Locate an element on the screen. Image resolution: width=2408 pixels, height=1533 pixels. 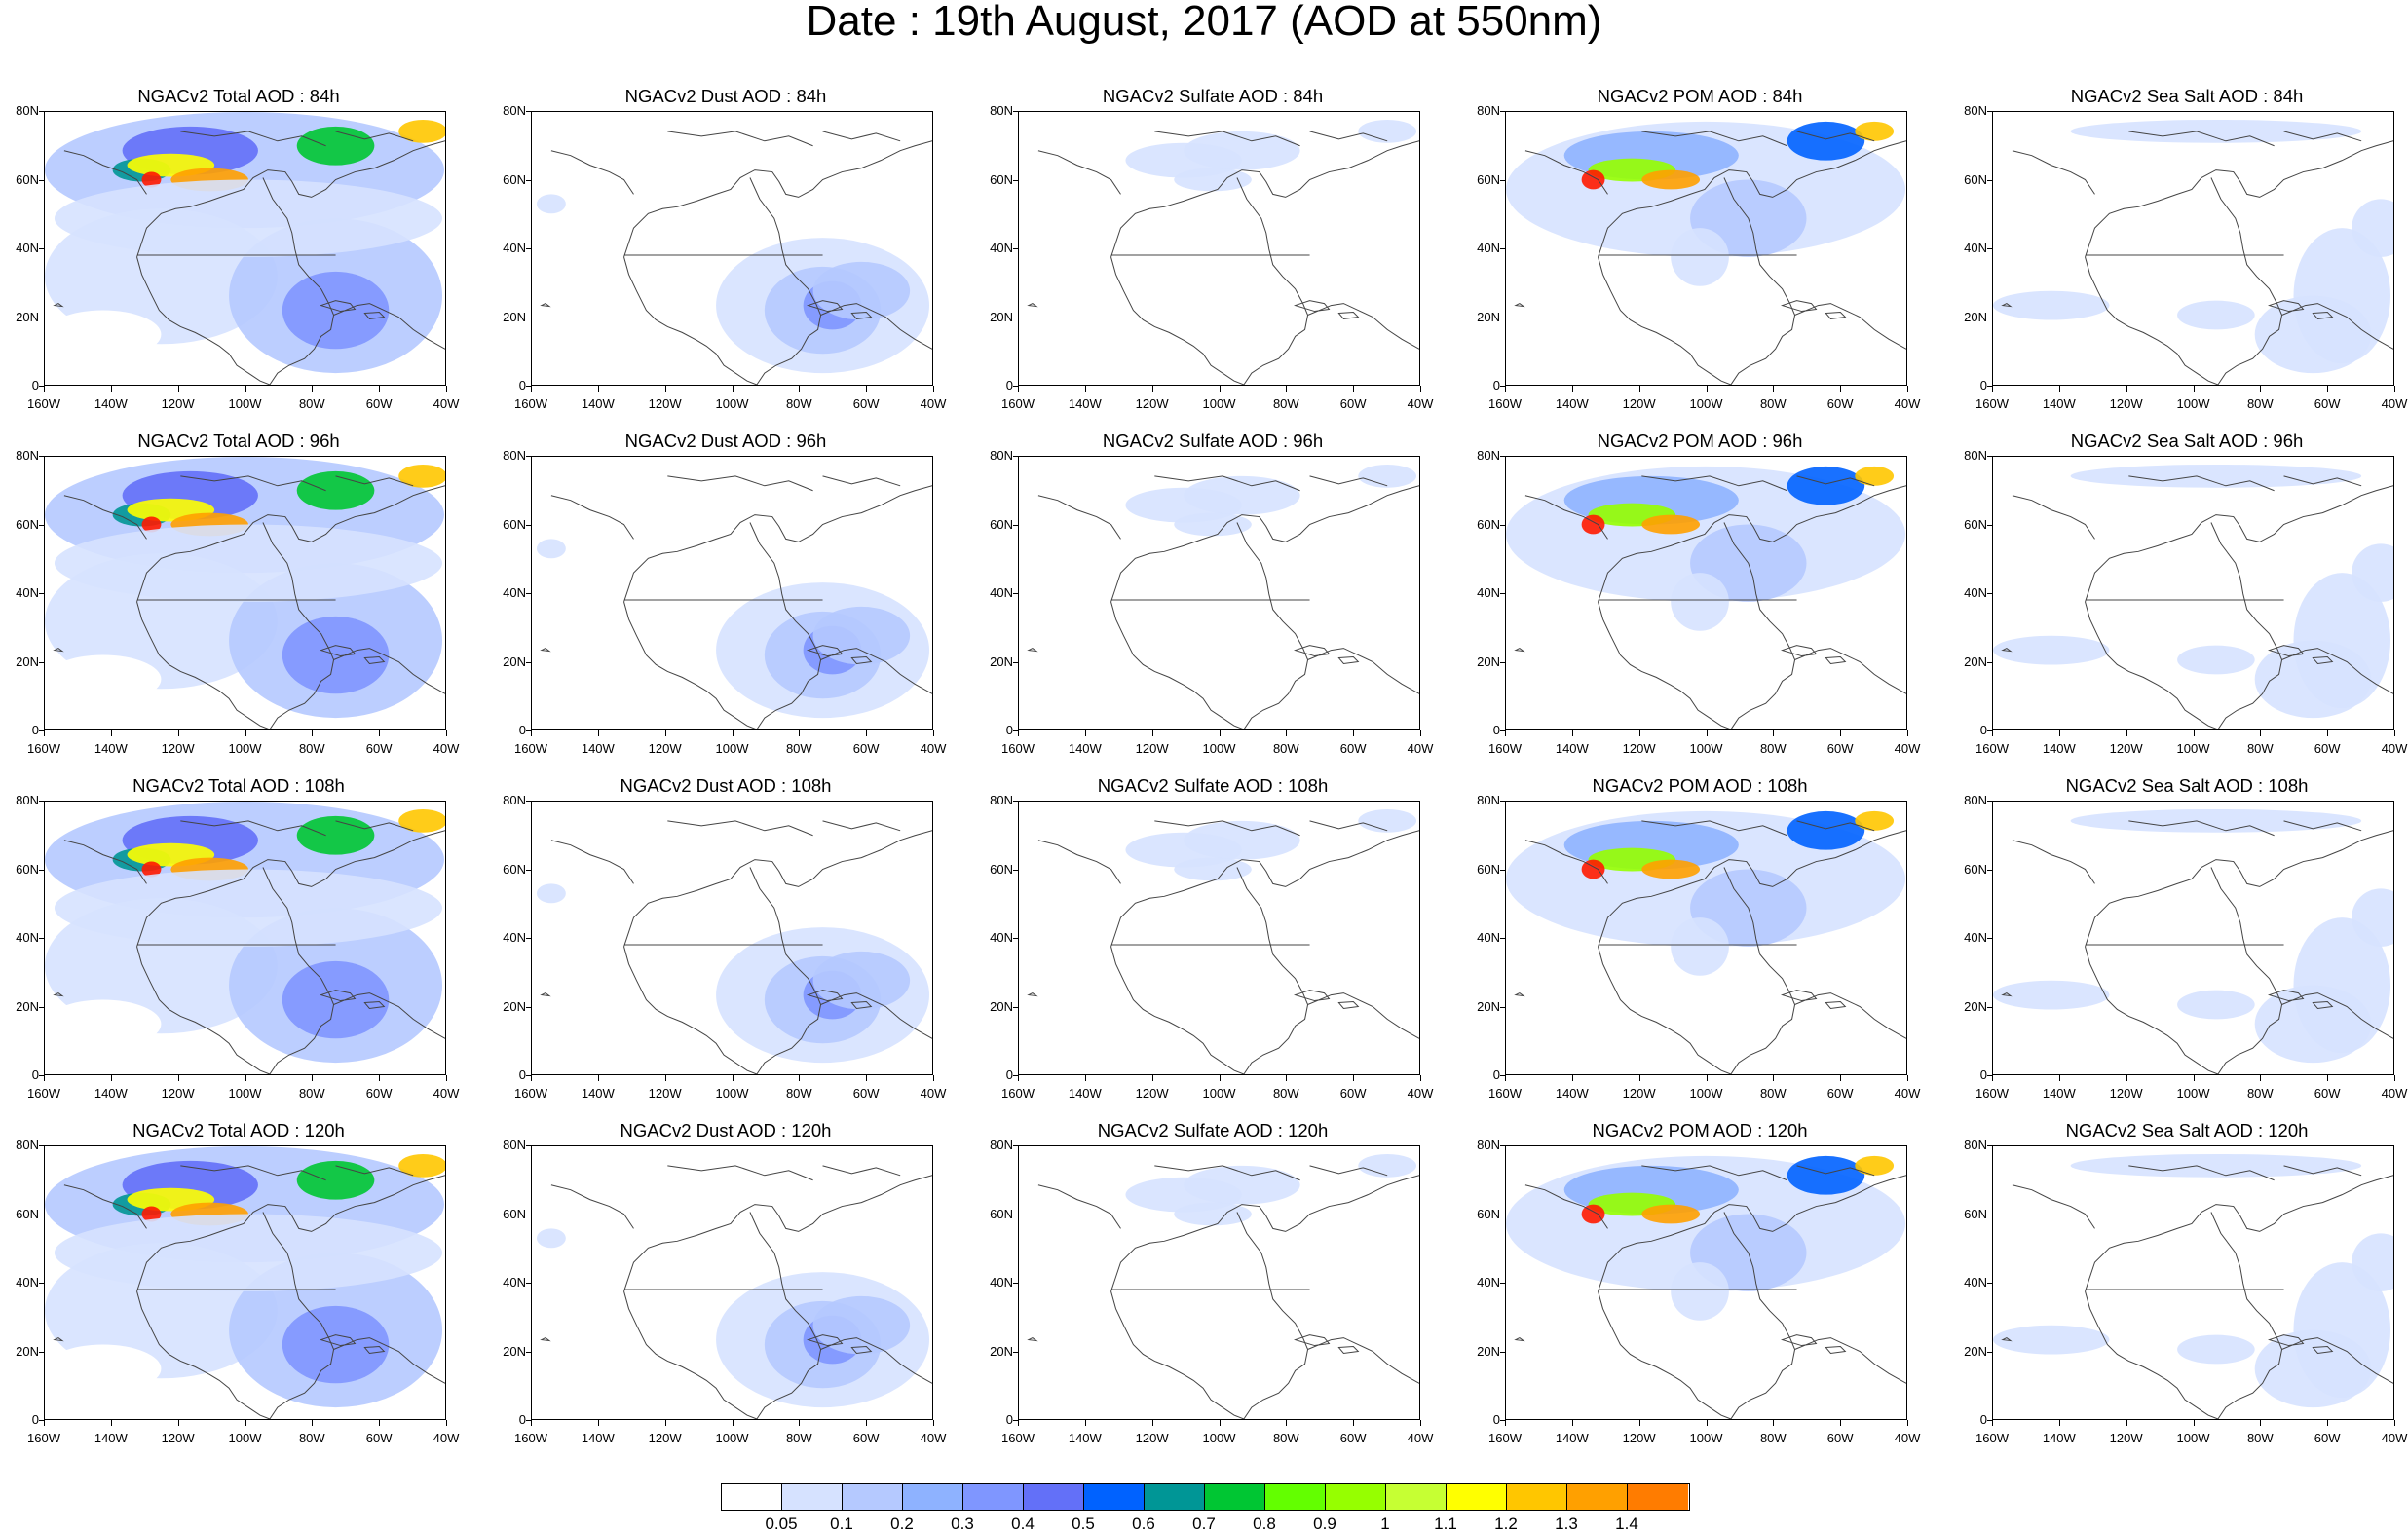
panel-title: NGACv2 Dust AOD : 120h is located at coordinates (726, 1130).